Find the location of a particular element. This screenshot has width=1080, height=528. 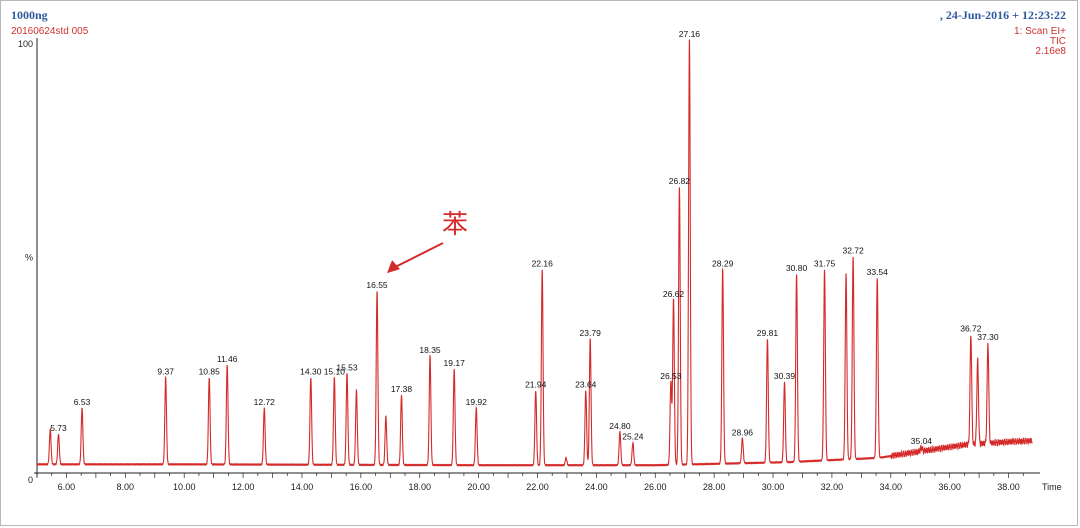

peak-label: 26.82 is located at coordinates (680, 181).